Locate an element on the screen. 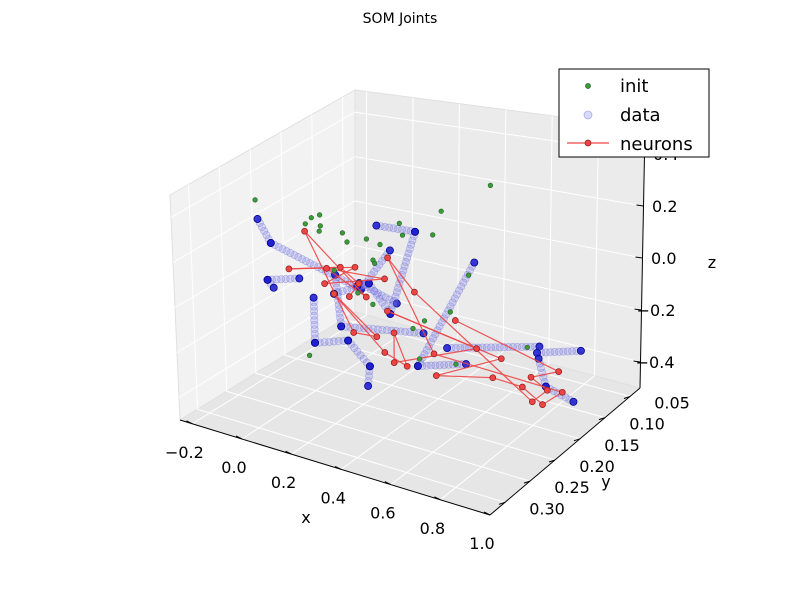  y-tick-mark is located at coordinates (527, 482).